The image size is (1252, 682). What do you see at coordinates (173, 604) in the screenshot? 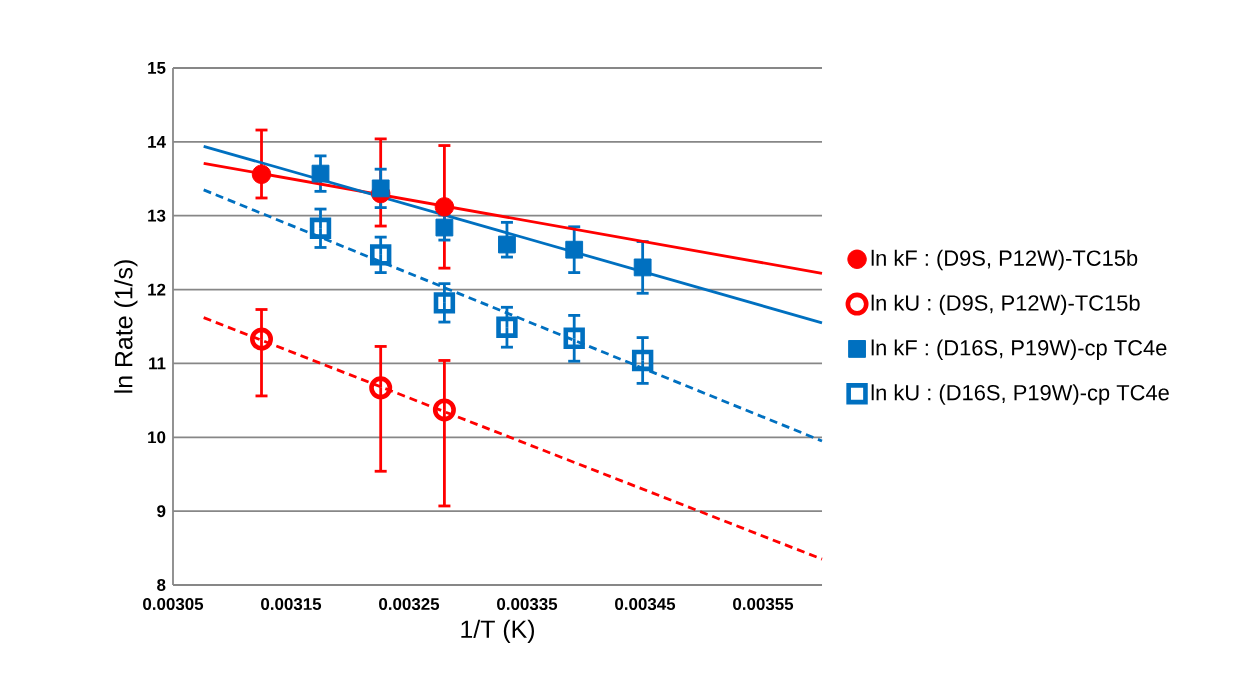
I see `x-tick-label: 0.00305` at bounding box center [173, 604].